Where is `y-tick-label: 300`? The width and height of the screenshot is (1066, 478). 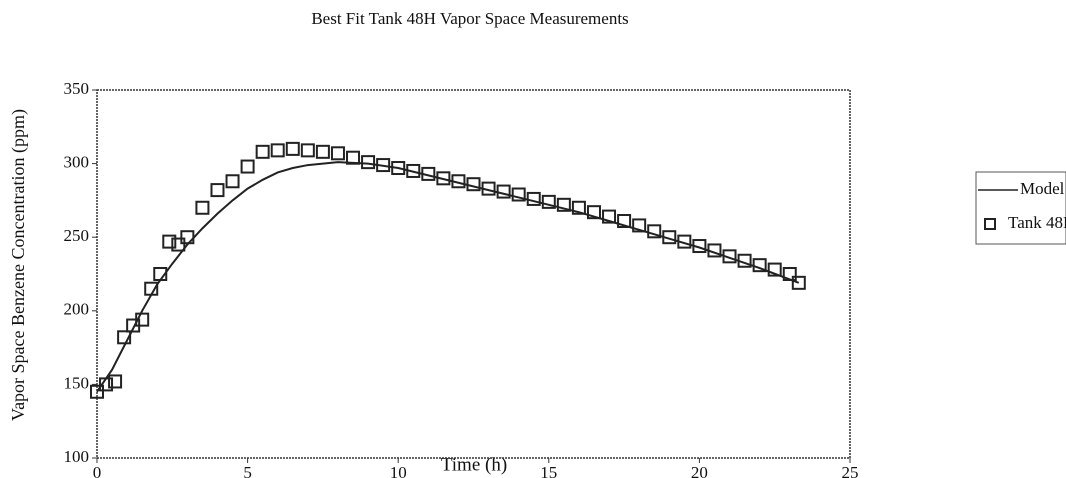 y-tick-label: 300 is located at coordinates (77, 162).